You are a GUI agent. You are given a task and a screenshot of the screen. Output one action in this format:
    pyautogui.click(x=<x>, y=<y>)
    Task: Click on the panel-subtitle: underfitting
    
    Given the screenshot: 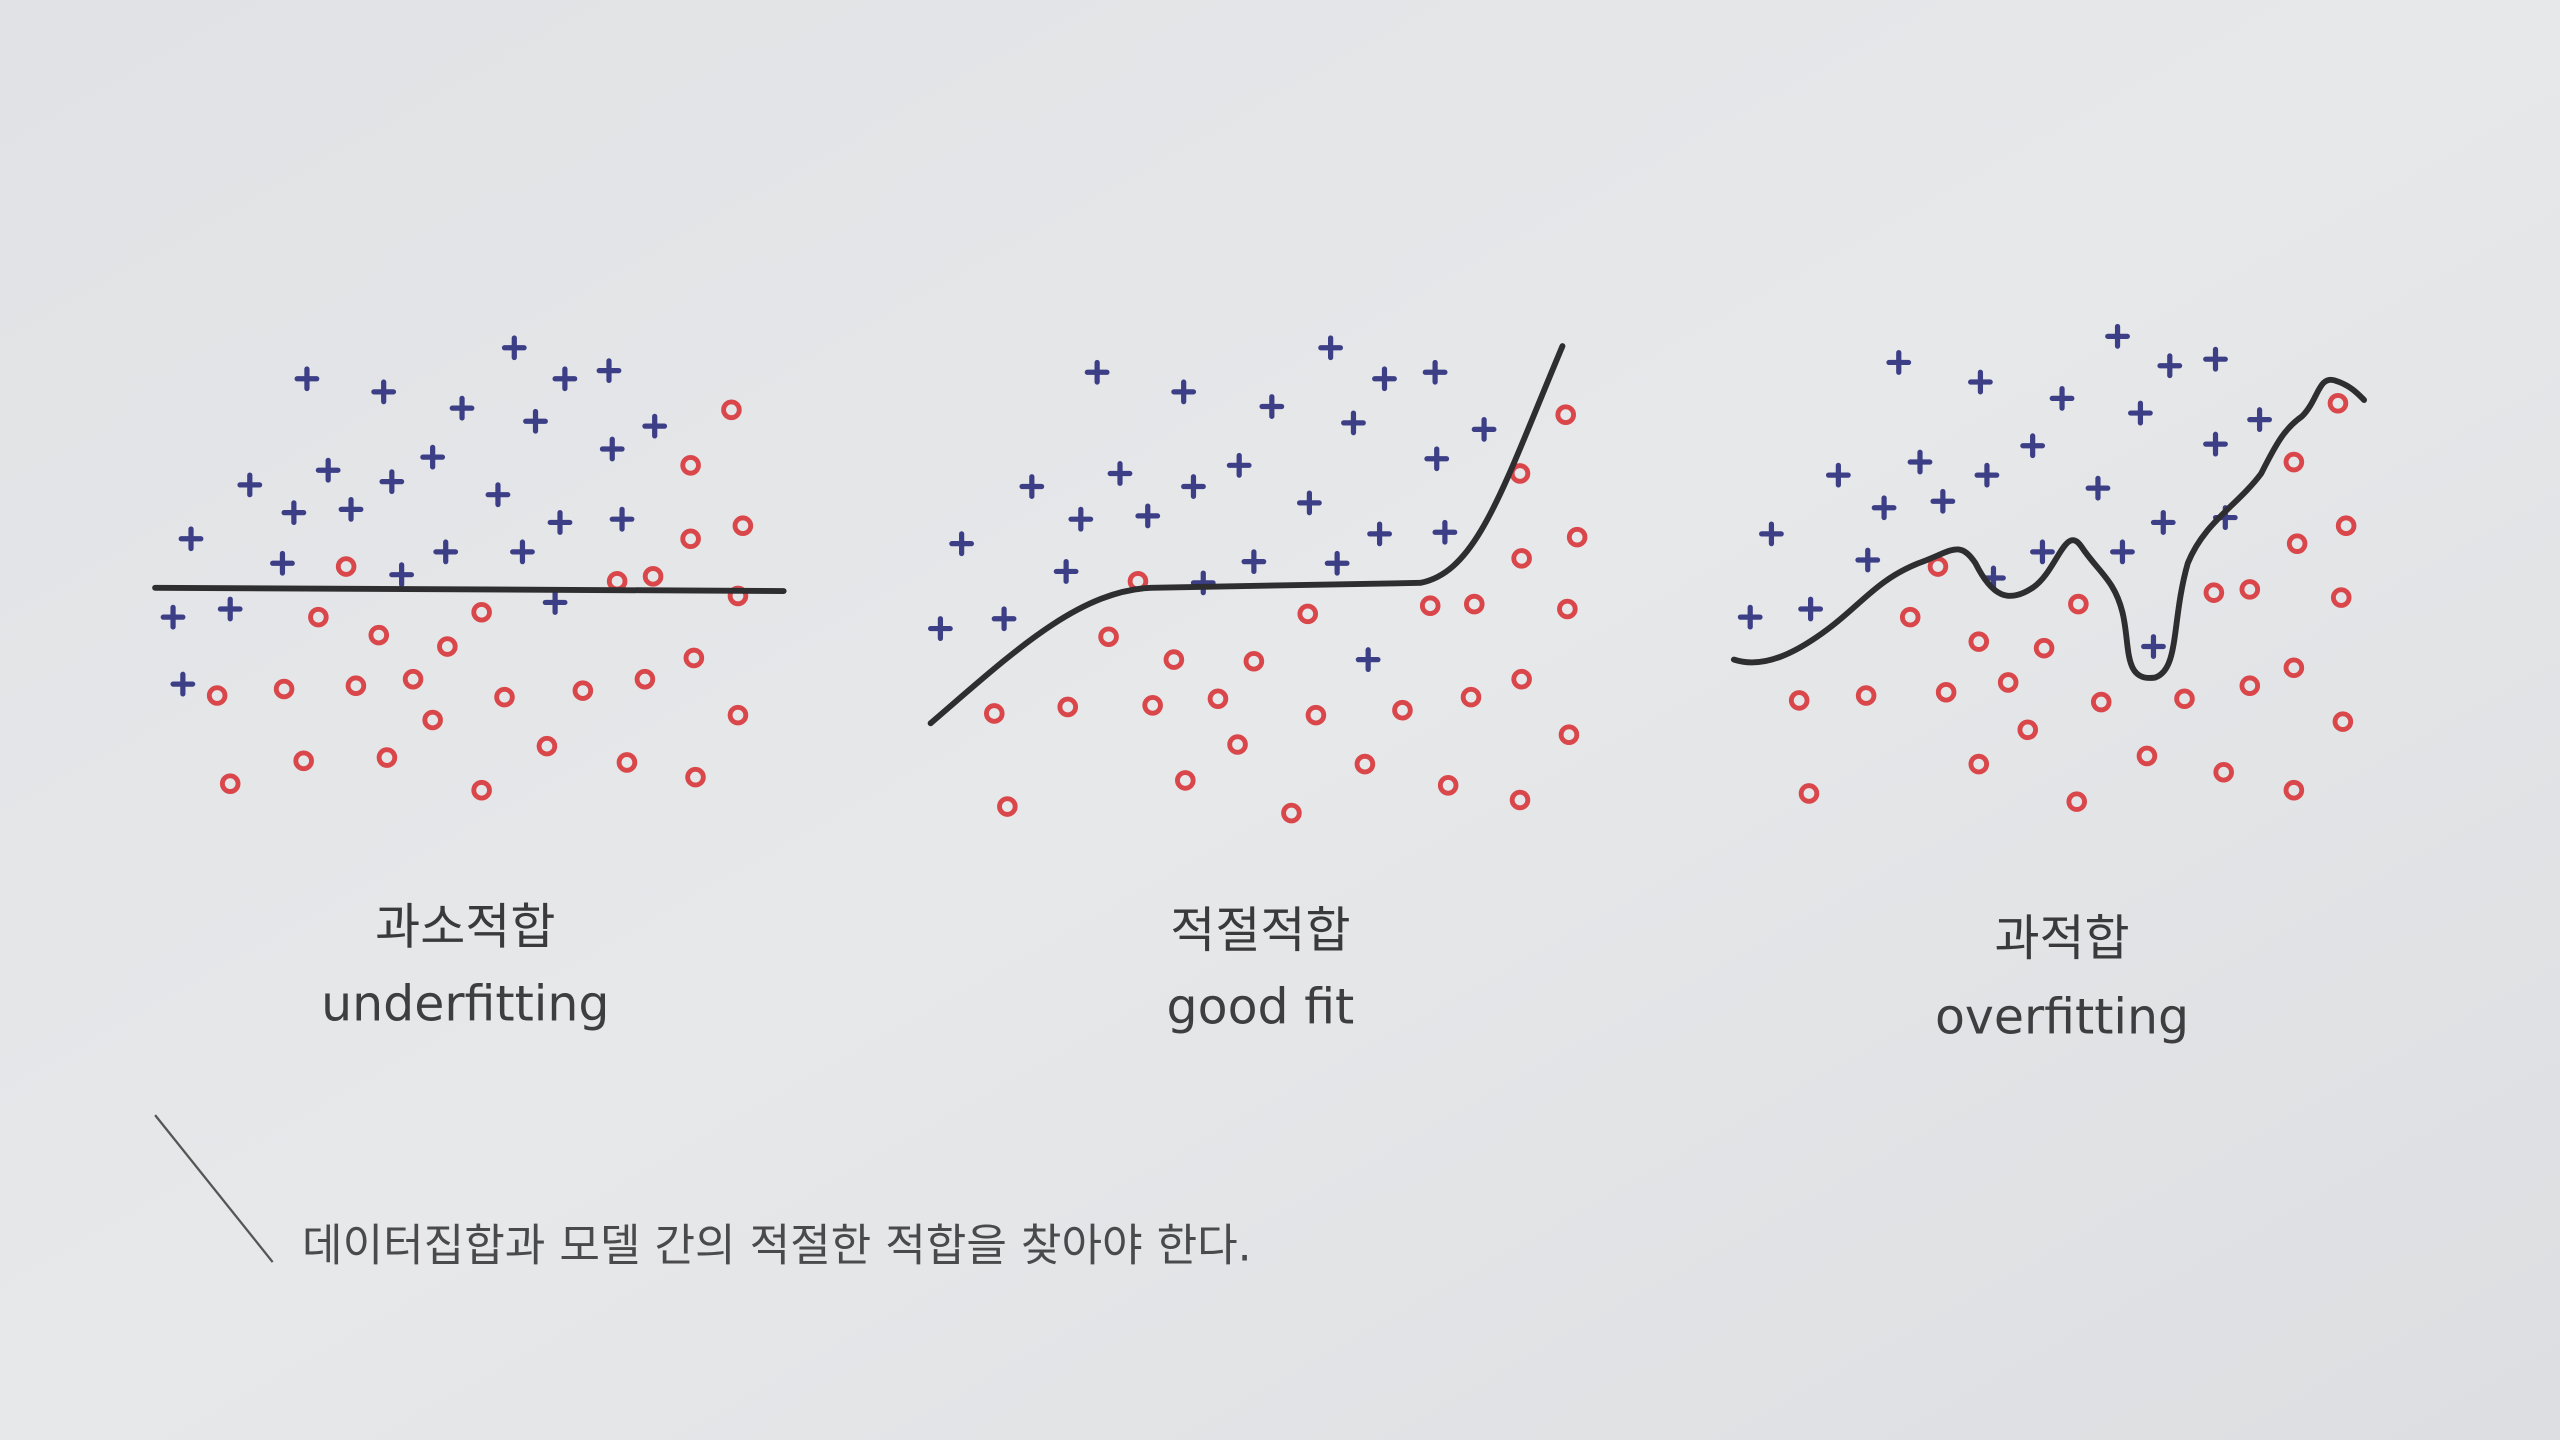 What is the action you would take?
    pyautogui.click(x=465, y=1003)
    